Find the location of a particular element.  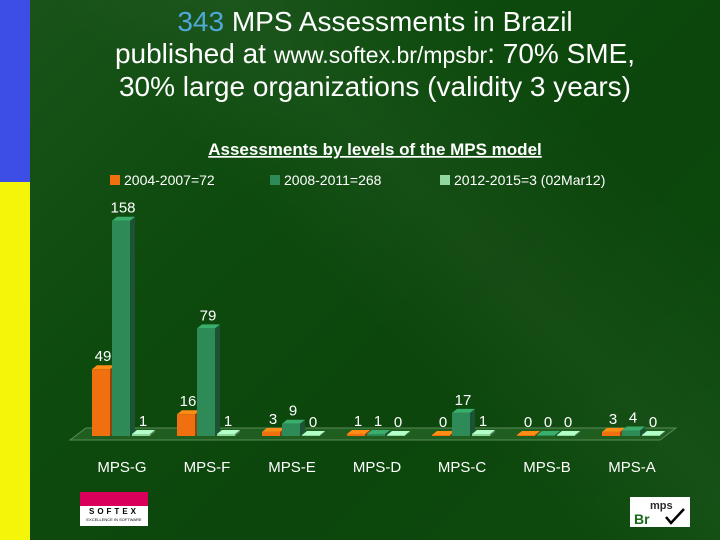

checkmark-icon is located at coordinates (675, 516).